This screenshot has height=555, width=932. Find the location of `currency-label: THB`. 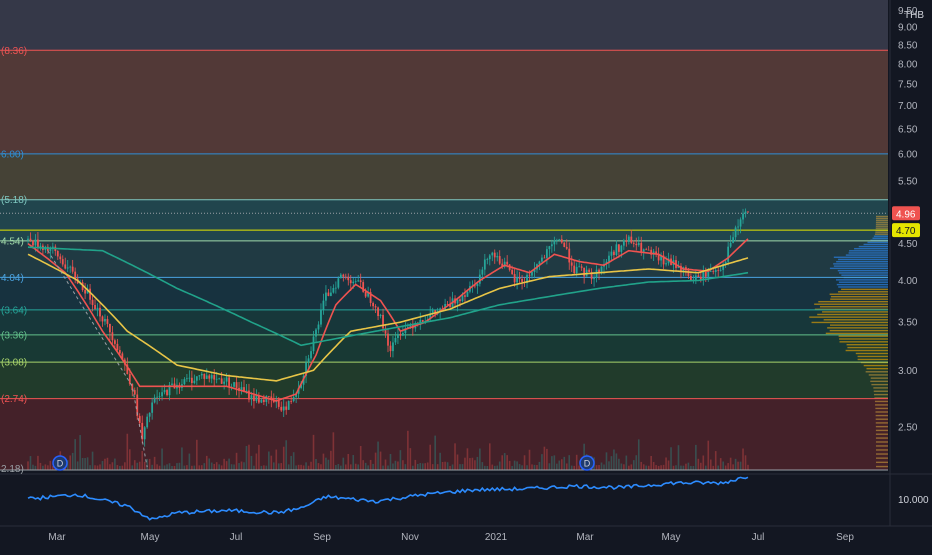

currency-label: THB is located at coordinates (914, 15).